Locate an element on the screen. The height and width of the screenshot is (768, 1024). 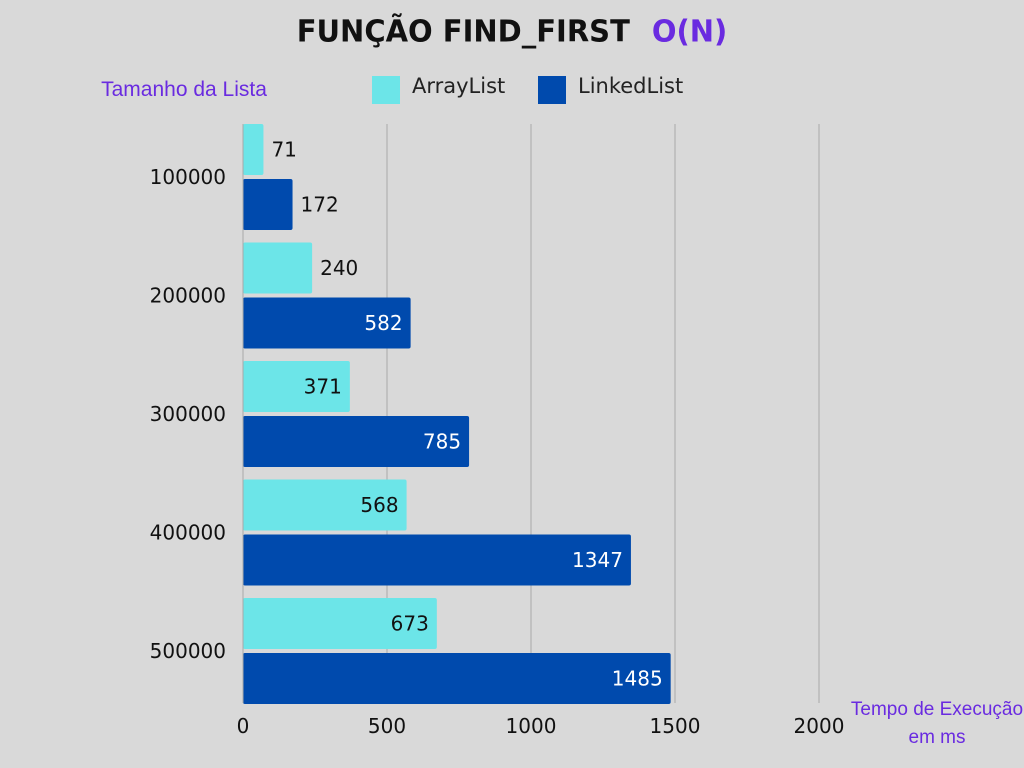
y-tick-label: 100000 is located at coordinates (188, 177).